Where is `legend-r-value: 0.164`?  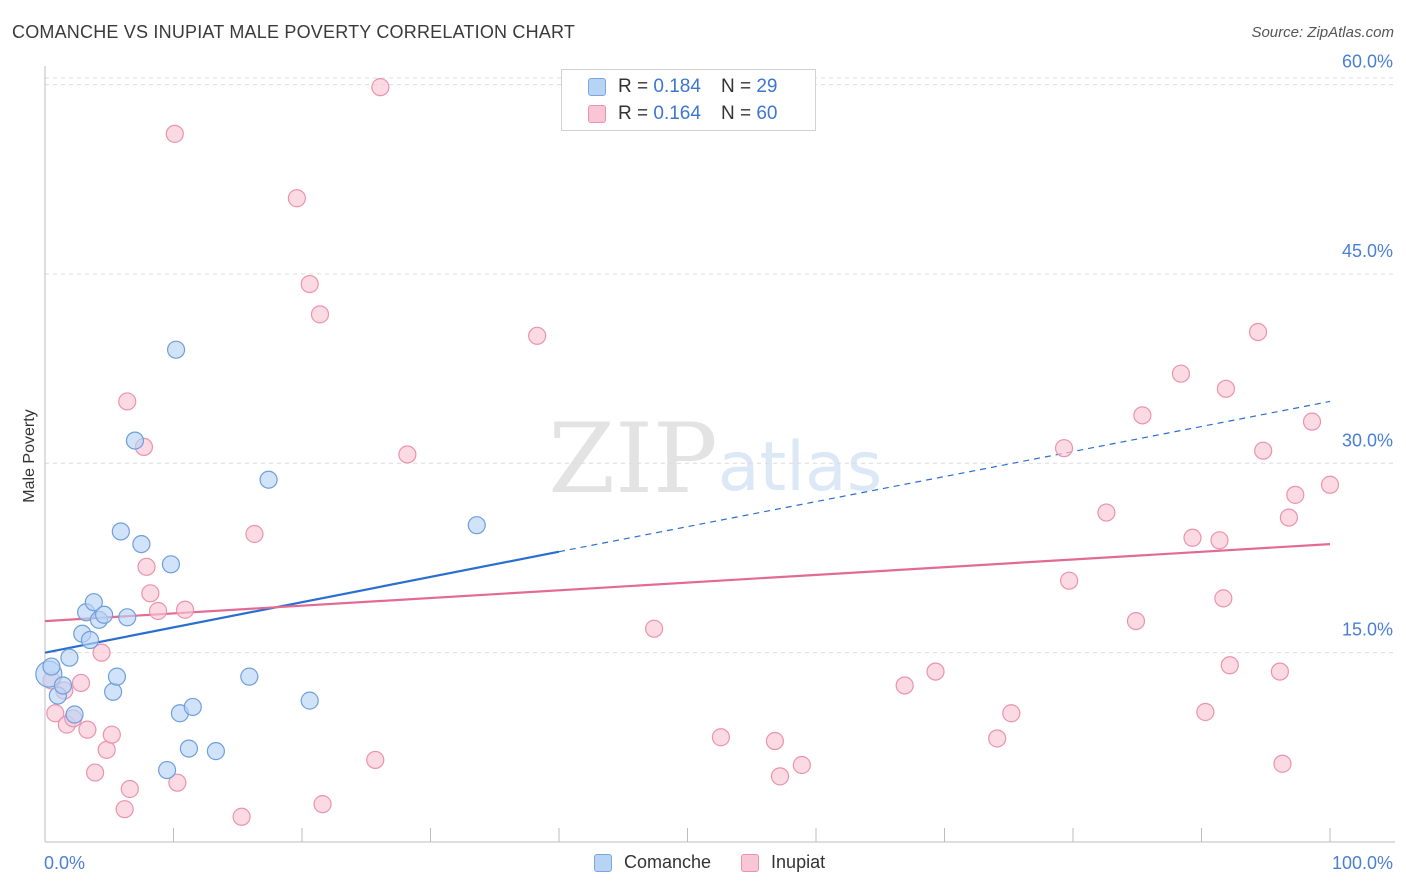
legend-r-value: 0.164 is located at coordinates (677, 113).